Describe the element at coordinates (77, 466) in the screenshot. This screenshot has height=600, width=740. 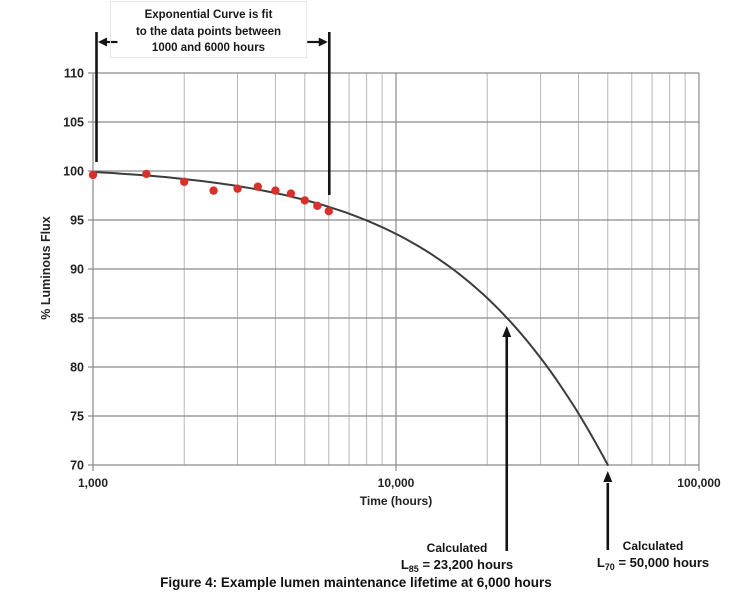
I see `y-tick-label: 70` at that location.